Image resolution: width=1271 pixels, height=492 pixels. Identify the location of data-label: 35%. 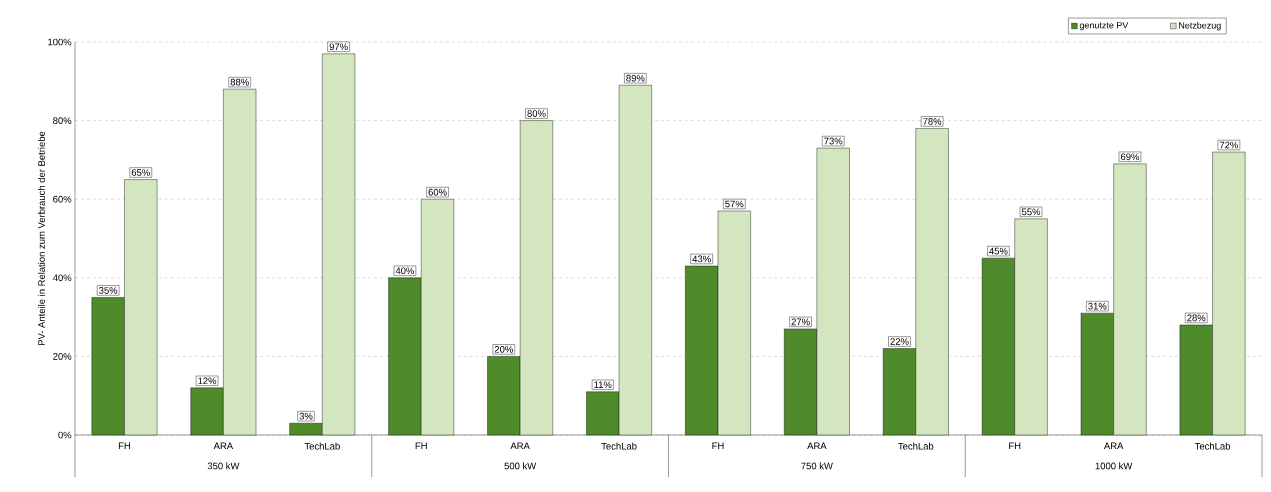
(108, 290).